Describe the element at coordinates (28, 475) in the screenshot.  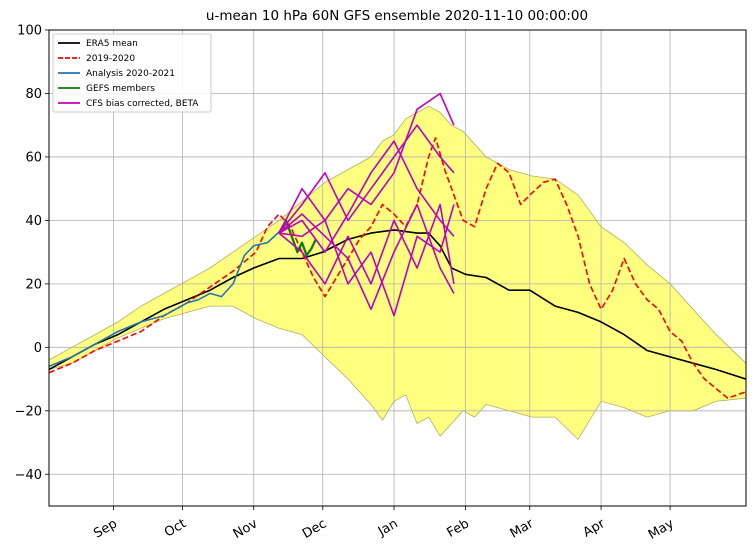
I see `y-tick-label: −40` at that location.